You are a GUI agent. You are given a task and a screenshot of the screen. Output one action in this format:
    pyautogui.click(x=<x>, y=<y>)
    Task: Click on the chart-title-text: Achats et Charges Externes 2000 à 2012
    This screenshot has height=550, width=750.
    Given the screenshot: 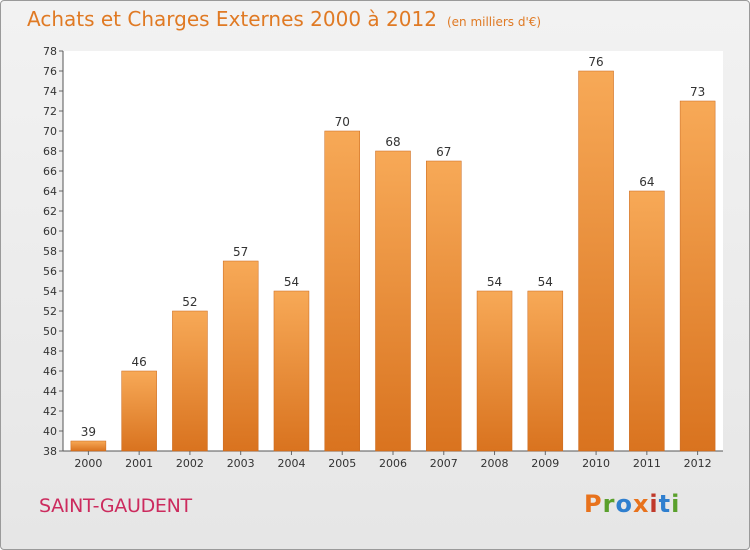 What is the action you would take?
    pyautogui.click(x=232, y=19)
    